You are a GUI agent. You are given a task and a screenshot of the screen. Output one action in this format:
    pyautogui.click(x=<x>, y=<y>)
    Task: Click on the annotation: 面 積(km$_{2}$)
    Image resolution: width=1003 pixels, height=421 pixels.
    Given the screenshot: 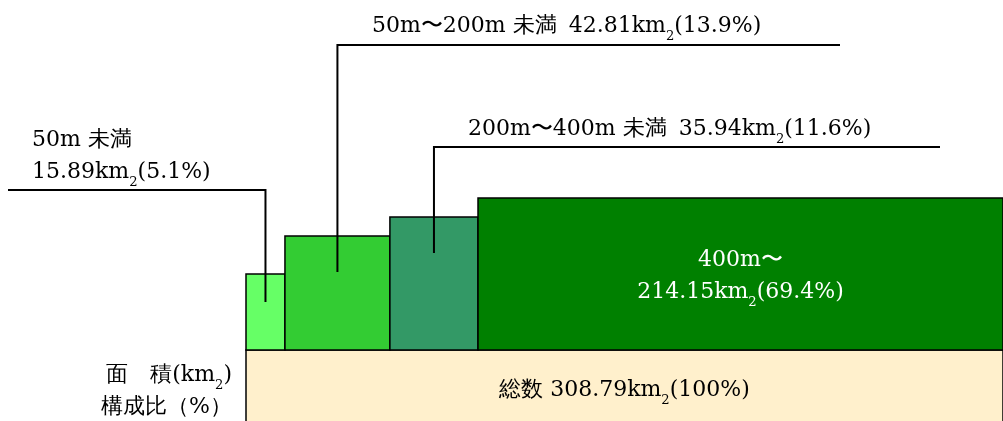 What is the action you would take?
    pyautogui.click(x=169, y=376)
    